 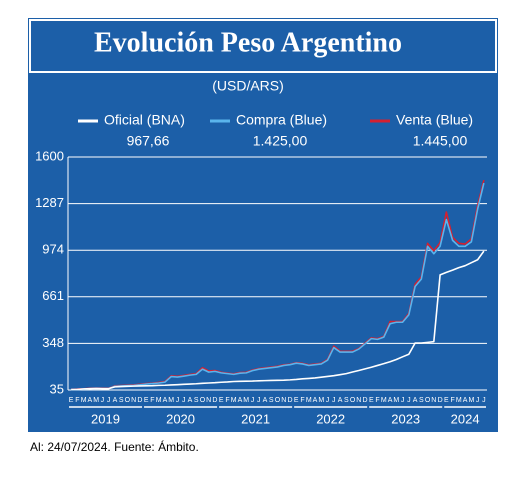 I want to click on y-tick-label: 348, so click(x=53, y=342).